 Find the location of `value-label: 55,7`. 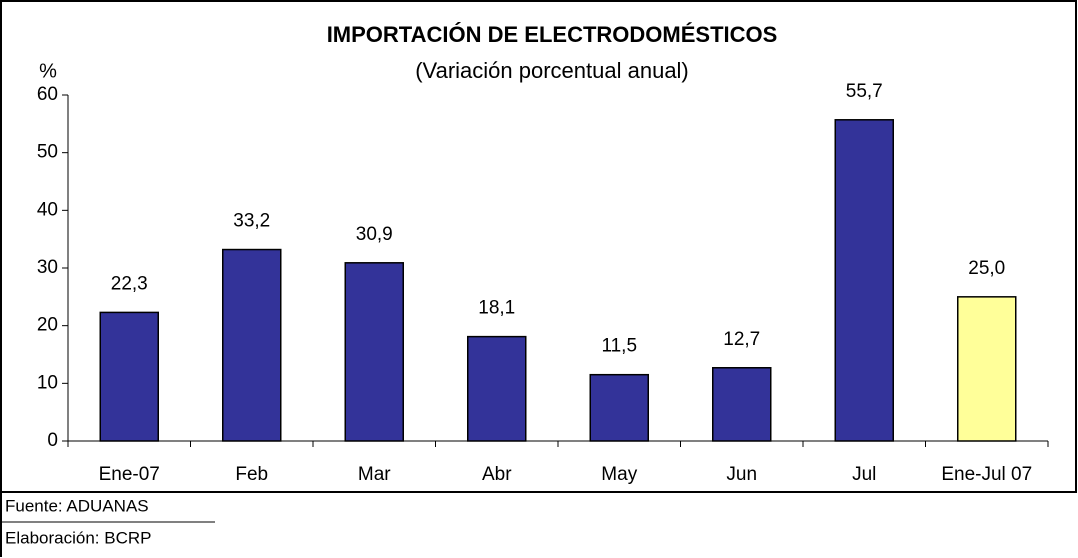

value-label: 55,7 is located at coordinates (864, 91).